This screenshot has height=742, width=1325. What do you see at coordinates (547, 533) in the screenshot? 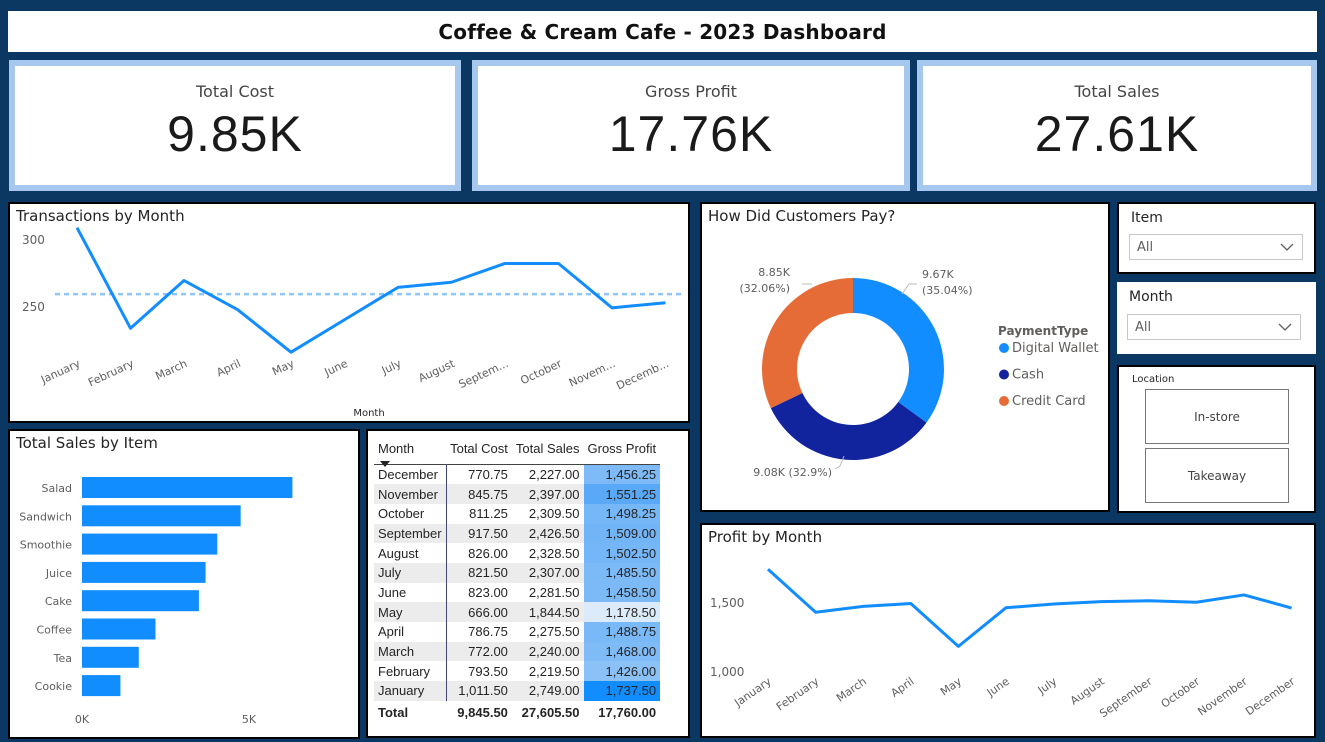
I see `total-sales-cell: 2,426.50` at bounding box center [547, 533].